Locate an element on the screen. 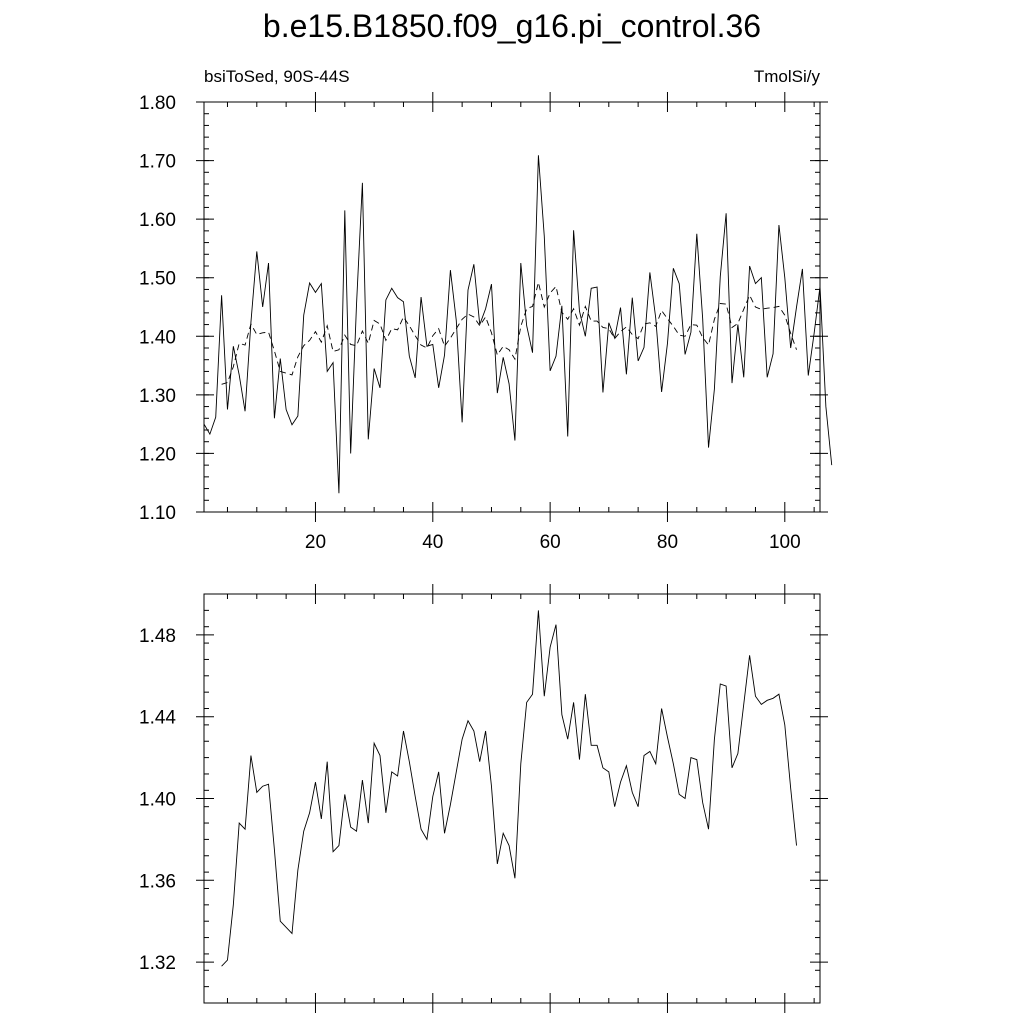 This screenshot has height=1024, width=1024. figure-title: b.e15.B1850.f09_g16.pi_control.36 is located at coordinates (512, 26).